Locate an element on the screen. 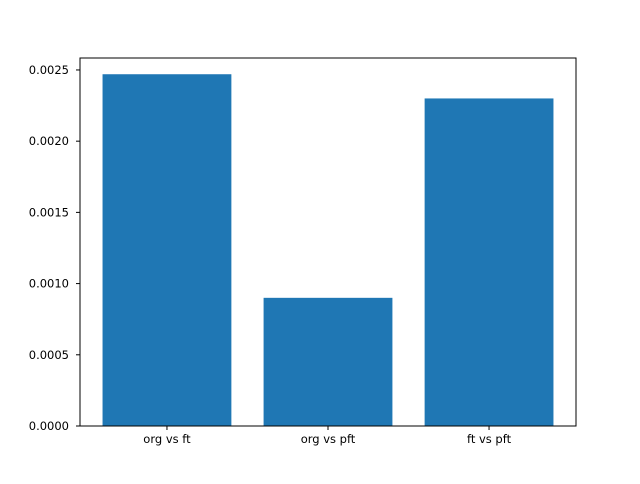  y-tick-label: 0.0000 is located at coordinates (49, 426).